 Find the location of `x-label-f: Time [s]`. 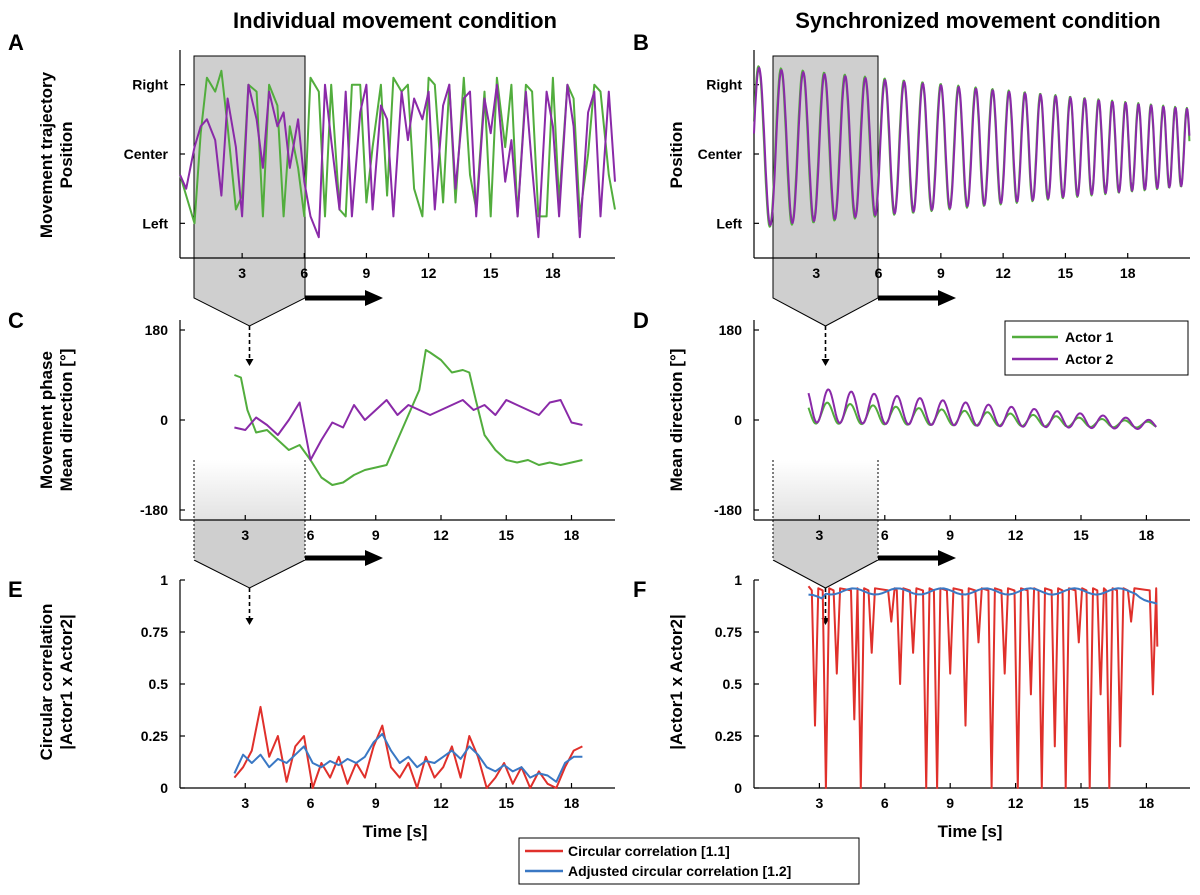

x-label-f: Time [s] is located at coordinates (970, 831).